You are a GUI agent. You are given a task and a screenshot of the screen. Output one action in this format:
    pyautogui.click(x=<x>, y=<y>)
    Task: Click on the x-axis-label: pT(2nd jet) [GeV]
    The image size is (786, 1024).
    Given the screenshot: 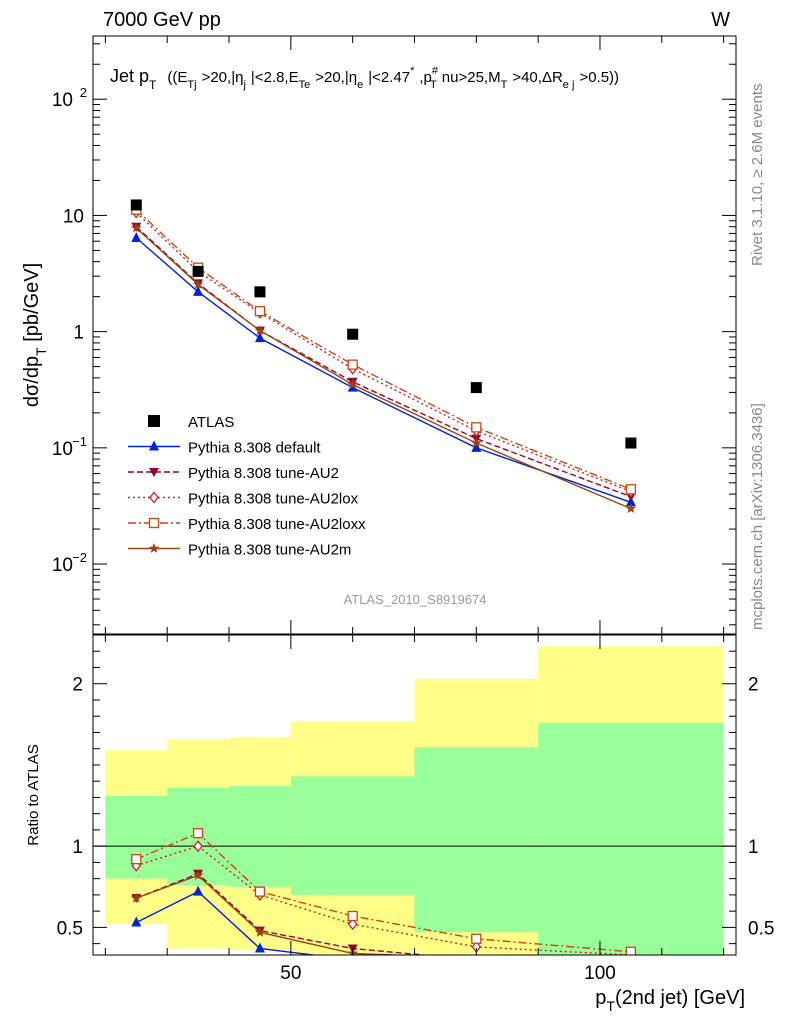 What is the action you would take?
    pyautogui.click(x=670, y=1000)
    